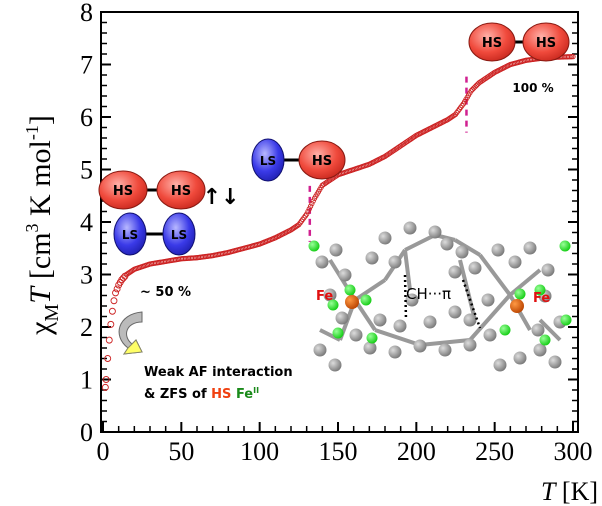  What do you see at coordinates (324, 296) in the screenshot?
I see `fe-label-left: Fe` at bounding box center [324, 296].